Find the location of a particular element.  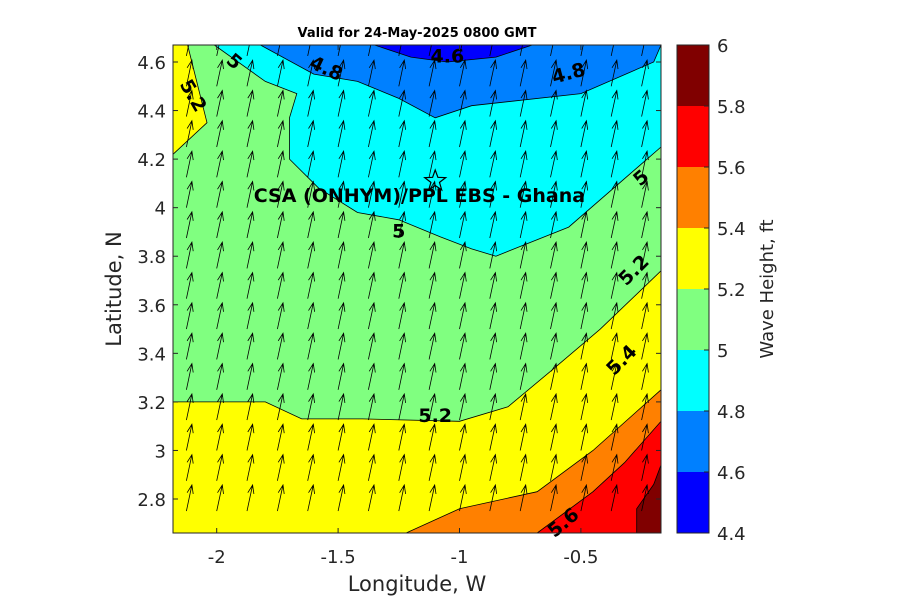

y-tick-label-2: 3.2 is located at coordinates (151, 403).